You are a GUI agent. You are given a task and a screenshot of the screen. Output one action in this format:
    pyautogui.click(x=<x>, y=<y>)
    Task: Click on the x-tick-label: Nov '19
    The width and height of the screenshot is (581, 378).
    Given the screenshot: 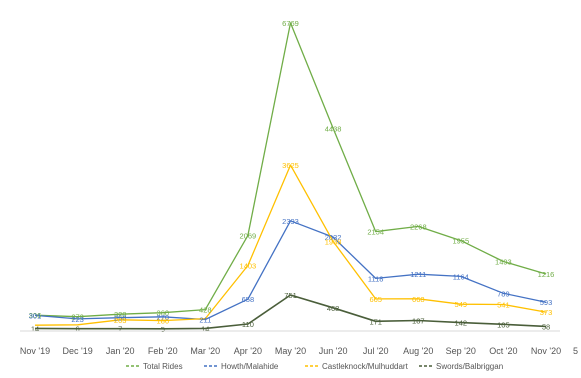 What is the action you would take?
    pyautogui.click(x=35, y=351)
    